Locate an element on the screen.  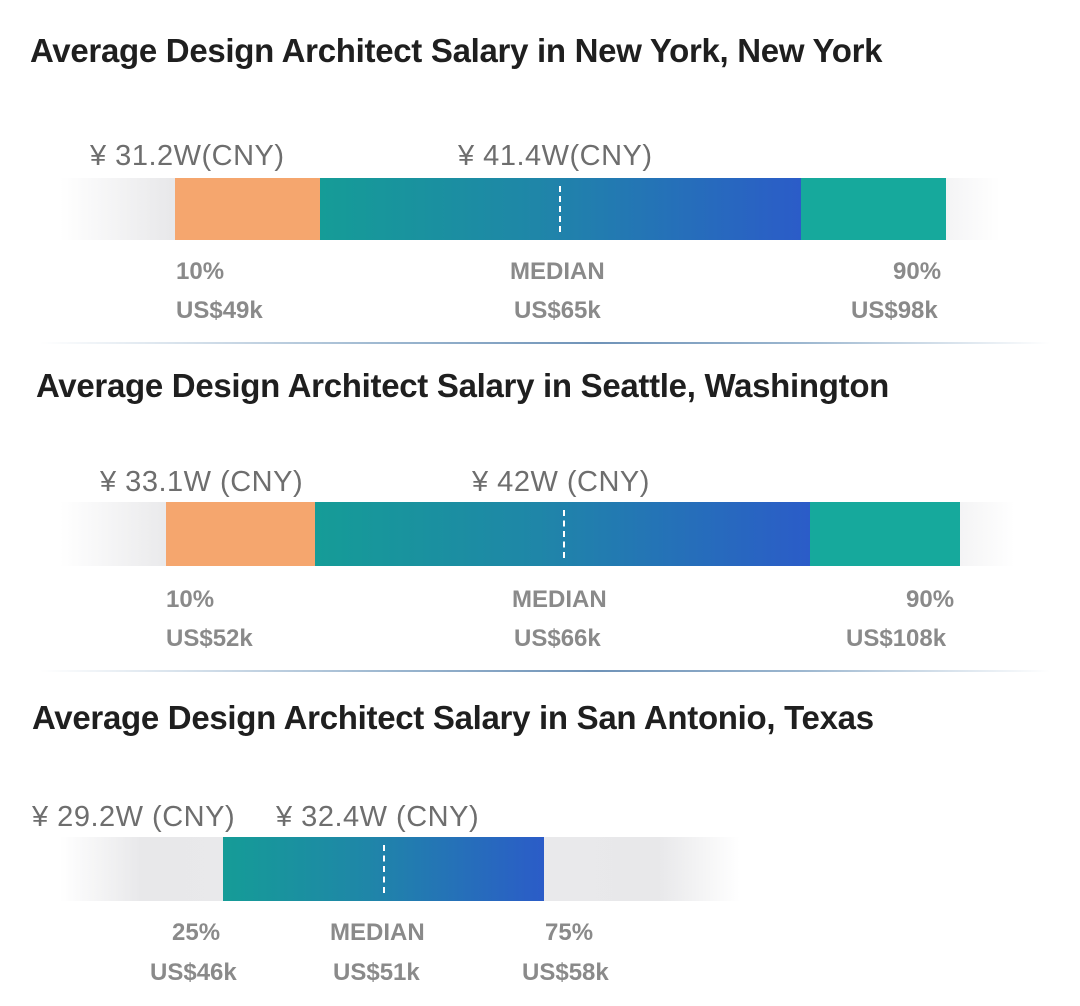
cny-label-median: ¥ 32.4W (CNY) is located at coordinates (378, 817).